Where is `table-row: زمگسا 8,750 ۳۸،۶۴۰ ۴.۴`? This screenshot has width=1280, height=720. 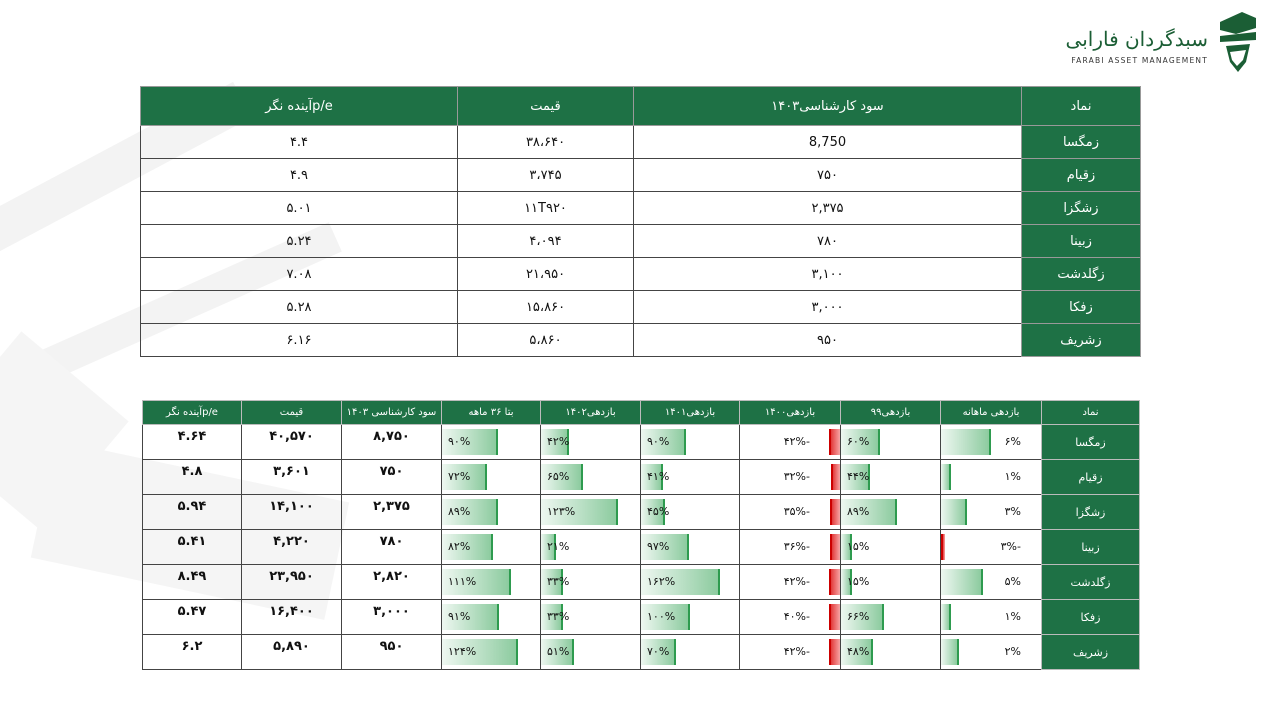
table-row: زمگسا 8,750 ۳۸،۶۴۰ ۴.۴ is located at coordinates (640, 142).